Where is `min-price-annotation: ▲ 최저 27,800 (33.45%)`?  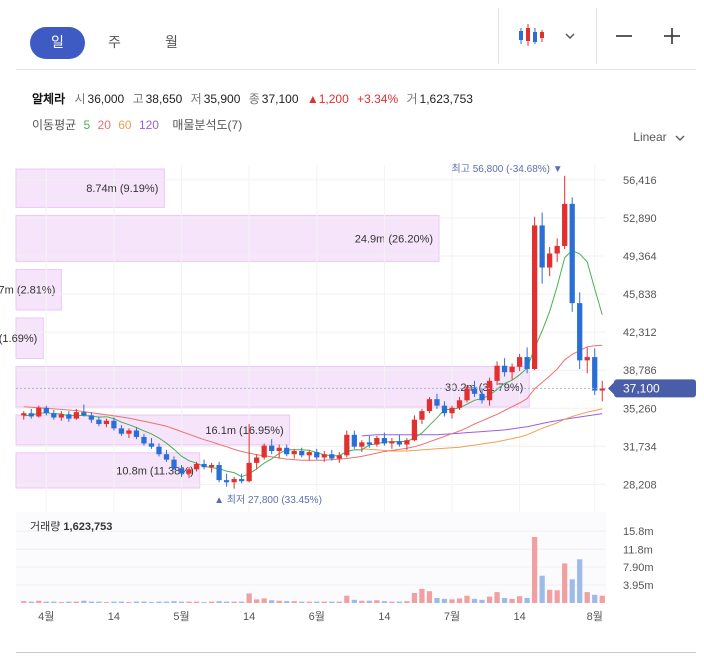
min-price-annotation: ▲ 최저 27,800 (33.45%) is located at coordinates (268, 500).